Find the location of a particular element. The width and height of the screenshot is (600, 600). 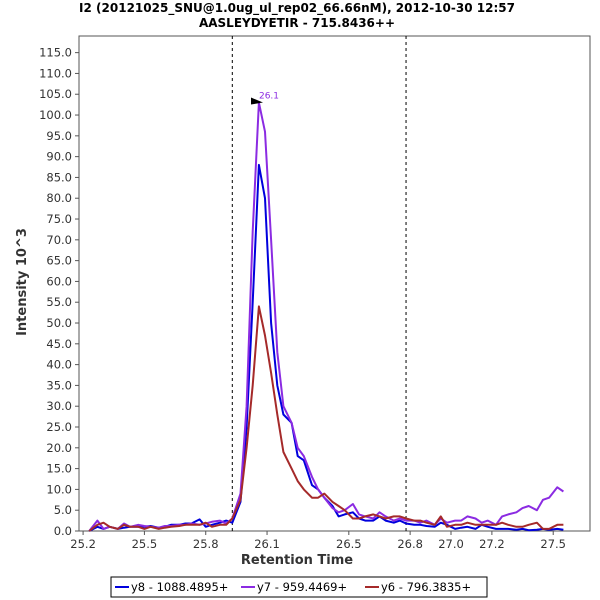

y-axis-label: Intensity 10^3 is located at coordinates (22, 282).